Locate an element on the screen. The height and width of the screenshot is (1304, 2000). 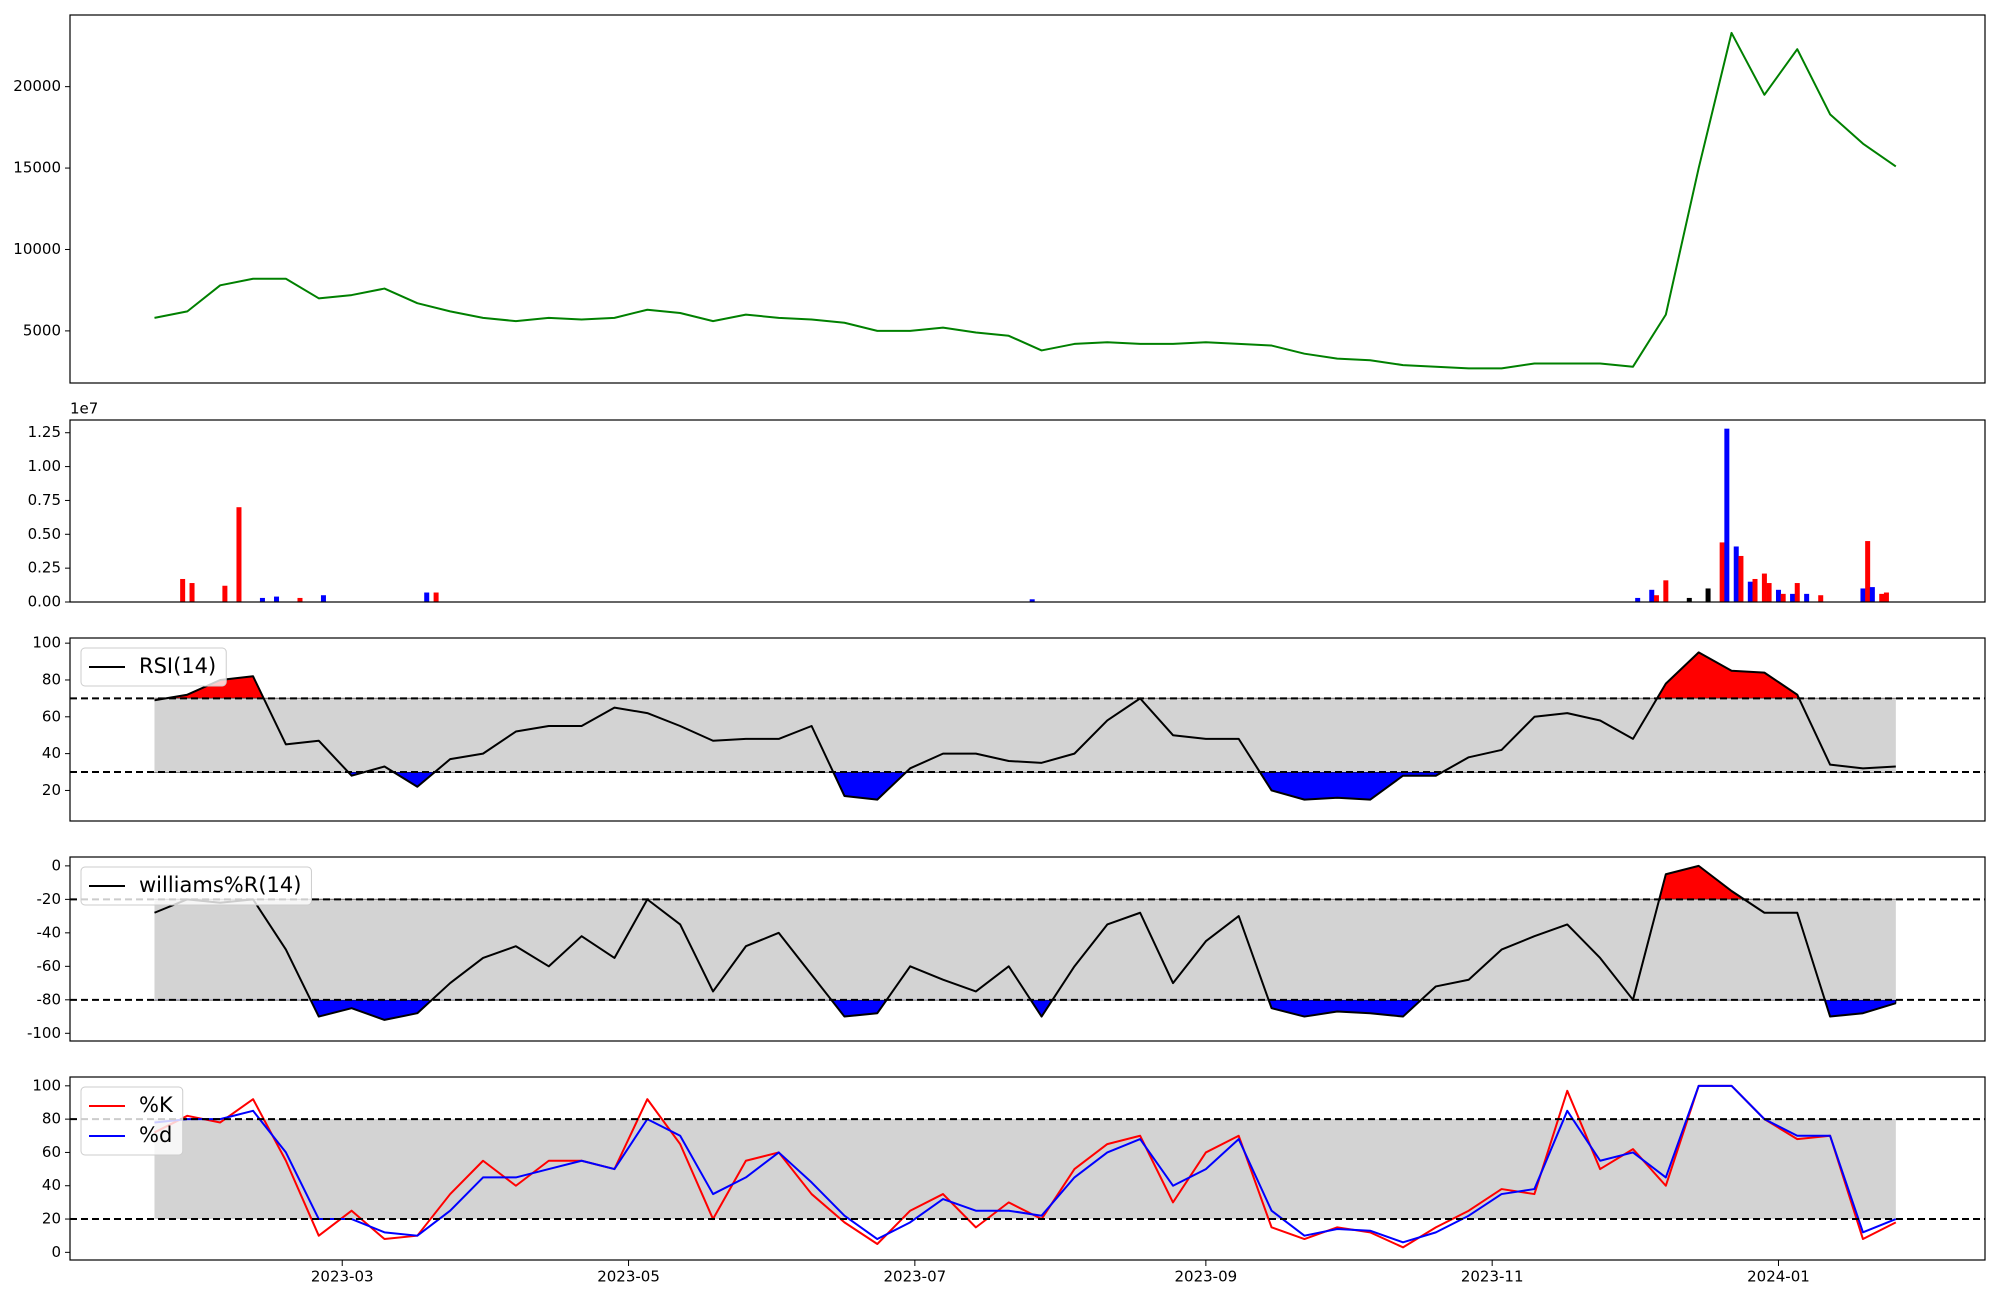
y-tick-label: 1.00 is located at coordinates (44, 466).